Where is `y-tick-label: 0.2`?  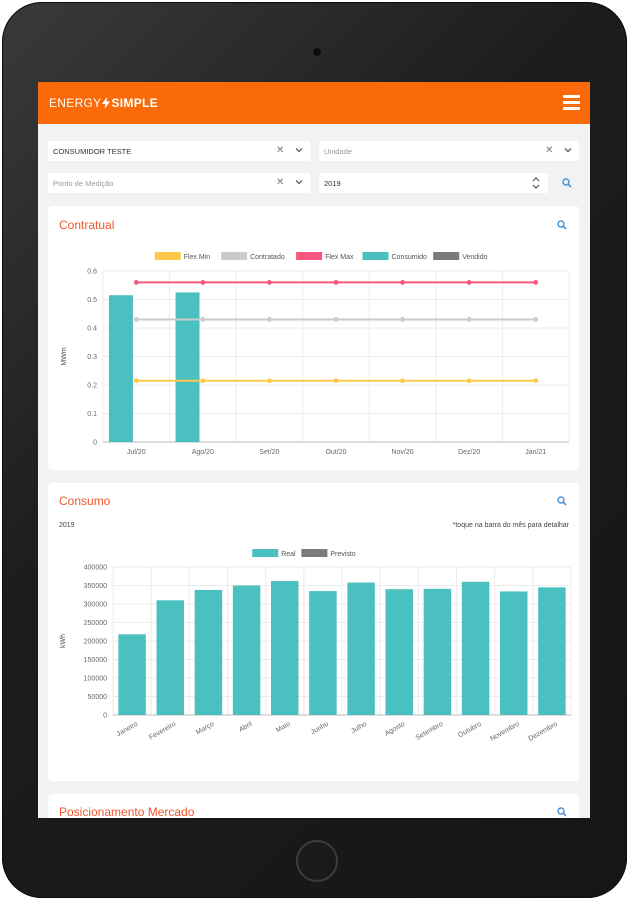 y-tick-label: 0.2 is located at coordinates (92, 386).